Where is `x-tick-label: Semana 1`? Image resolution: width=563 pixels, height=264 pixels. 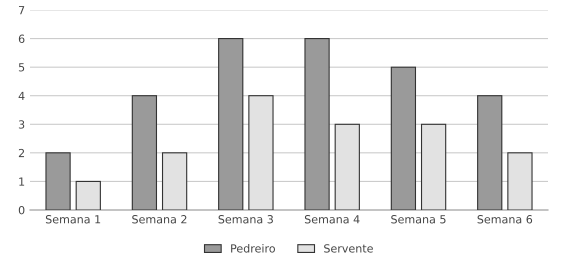 x-tick-label: Semana 1 is located at coordinates (73, 219).